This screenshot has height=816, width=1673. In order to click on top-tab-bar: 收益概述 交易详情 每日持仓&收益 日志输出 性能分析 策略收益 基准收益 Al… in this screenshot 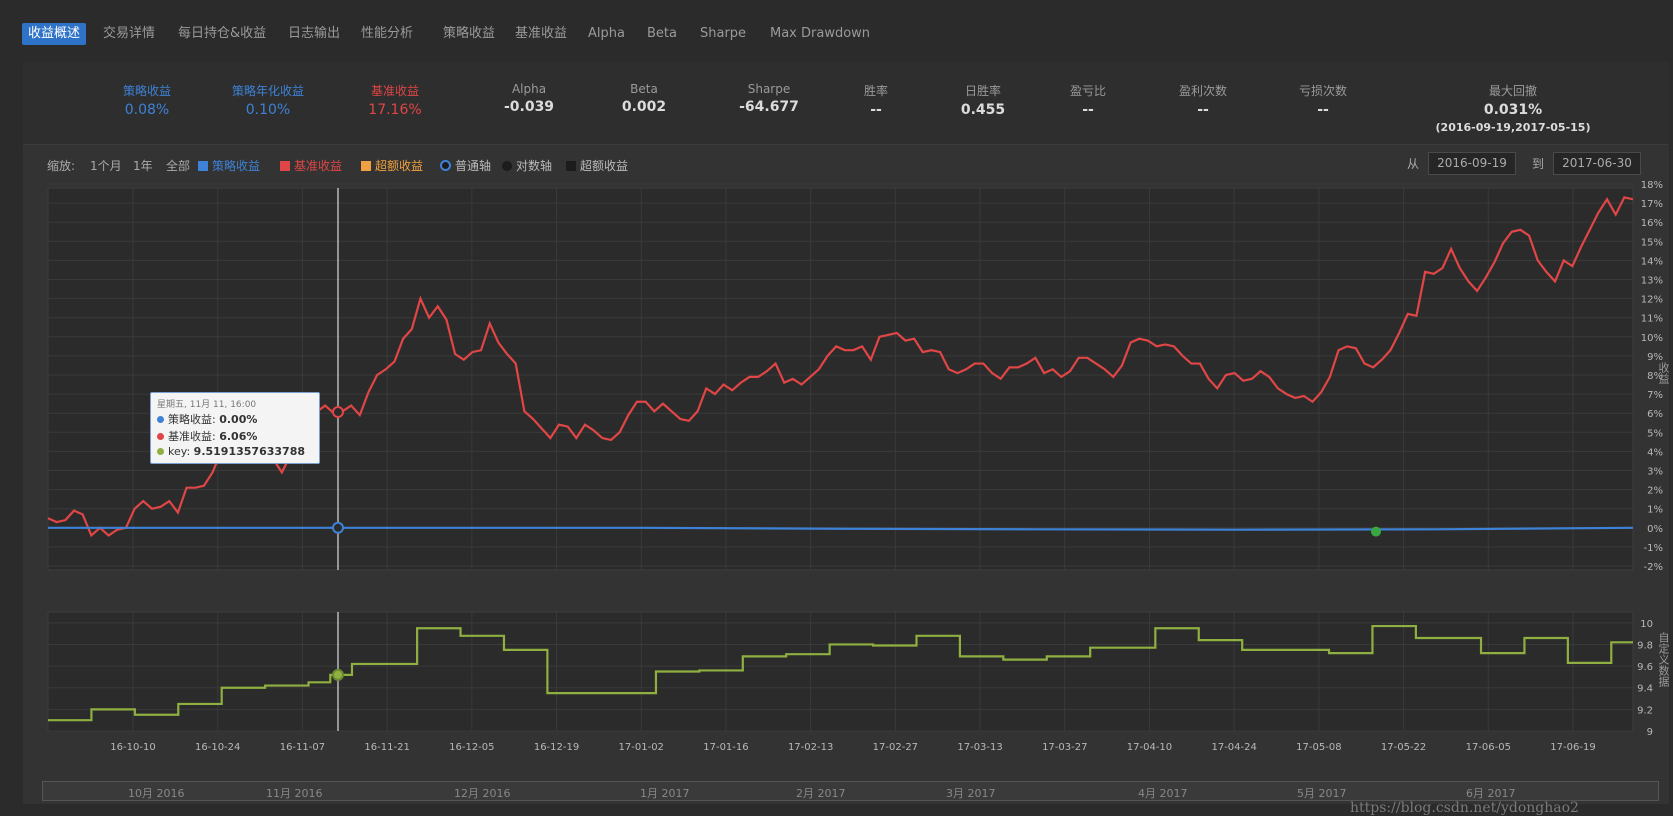, I will do `click(836, 31)`.